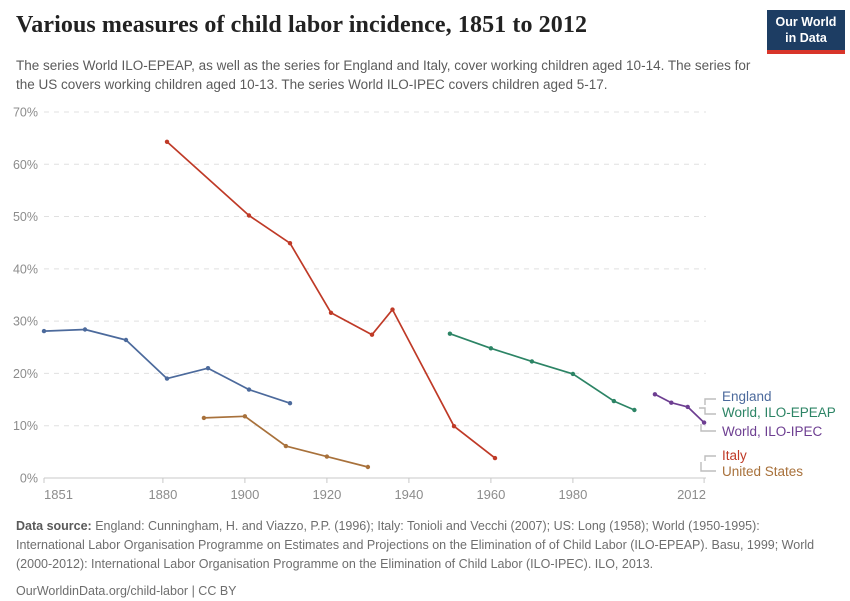  What do you see at coordinates (772, 431) in the screenshot?
I see `legend-label-world-ilo-ipec: World, ILO-IPEC` at bounding box center [772, 431].